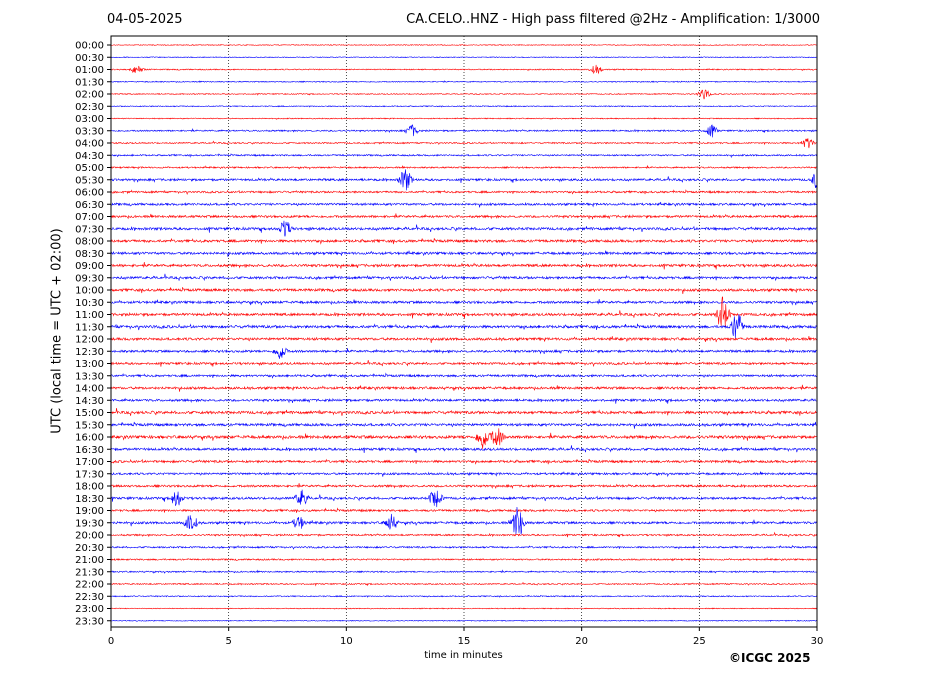 The width and height of the screenshot is (927, 696). Describe the element at coordinates (89, 560) in the screenshot. I see `y-tick-label: 21:00` at that location.